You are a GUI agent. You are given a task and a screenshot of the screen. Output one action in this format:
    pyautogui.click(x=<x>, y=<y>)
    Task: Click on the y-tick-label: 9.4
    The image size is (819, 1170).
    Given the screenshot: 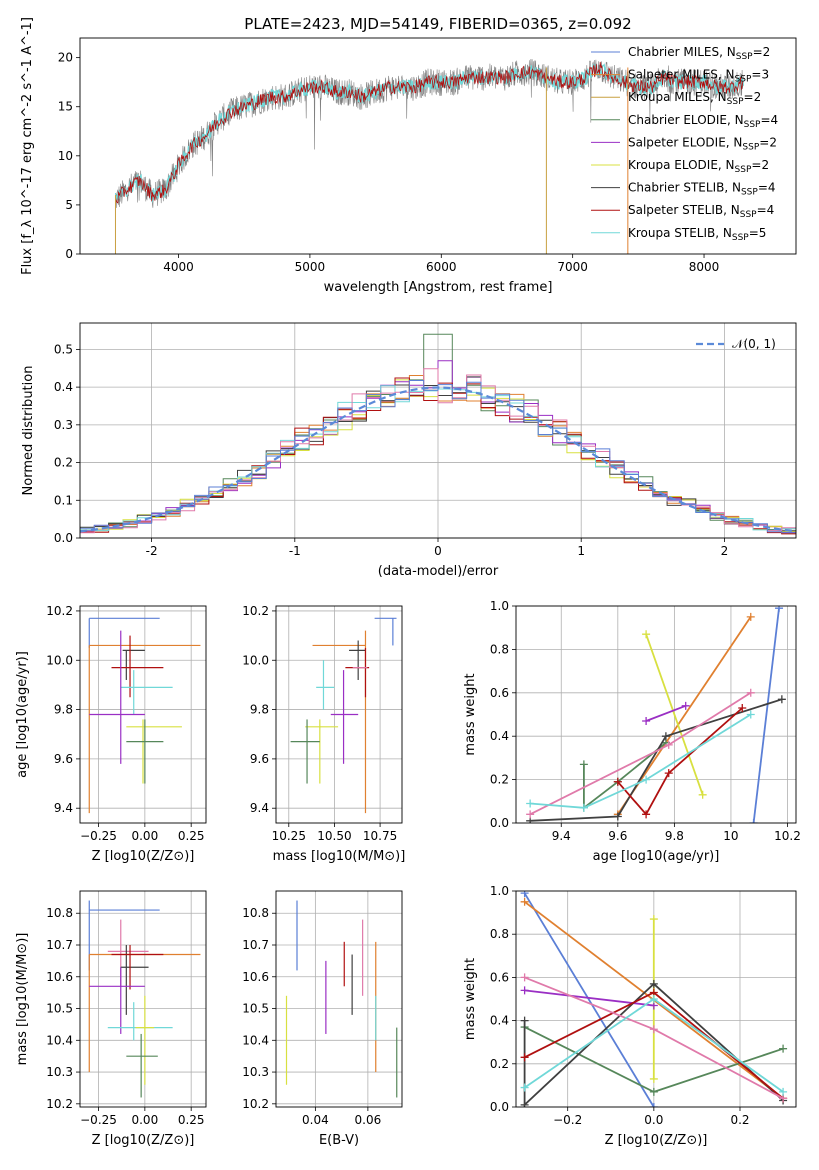 What is the action you would take?
    pyautogui.click(x=259, y=808)
    